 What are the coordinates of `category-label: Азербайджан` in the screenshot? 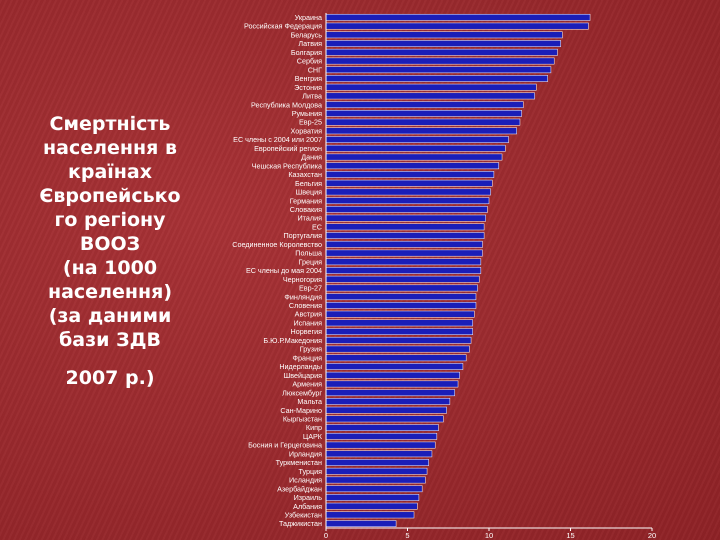 It's located at (299, 488).